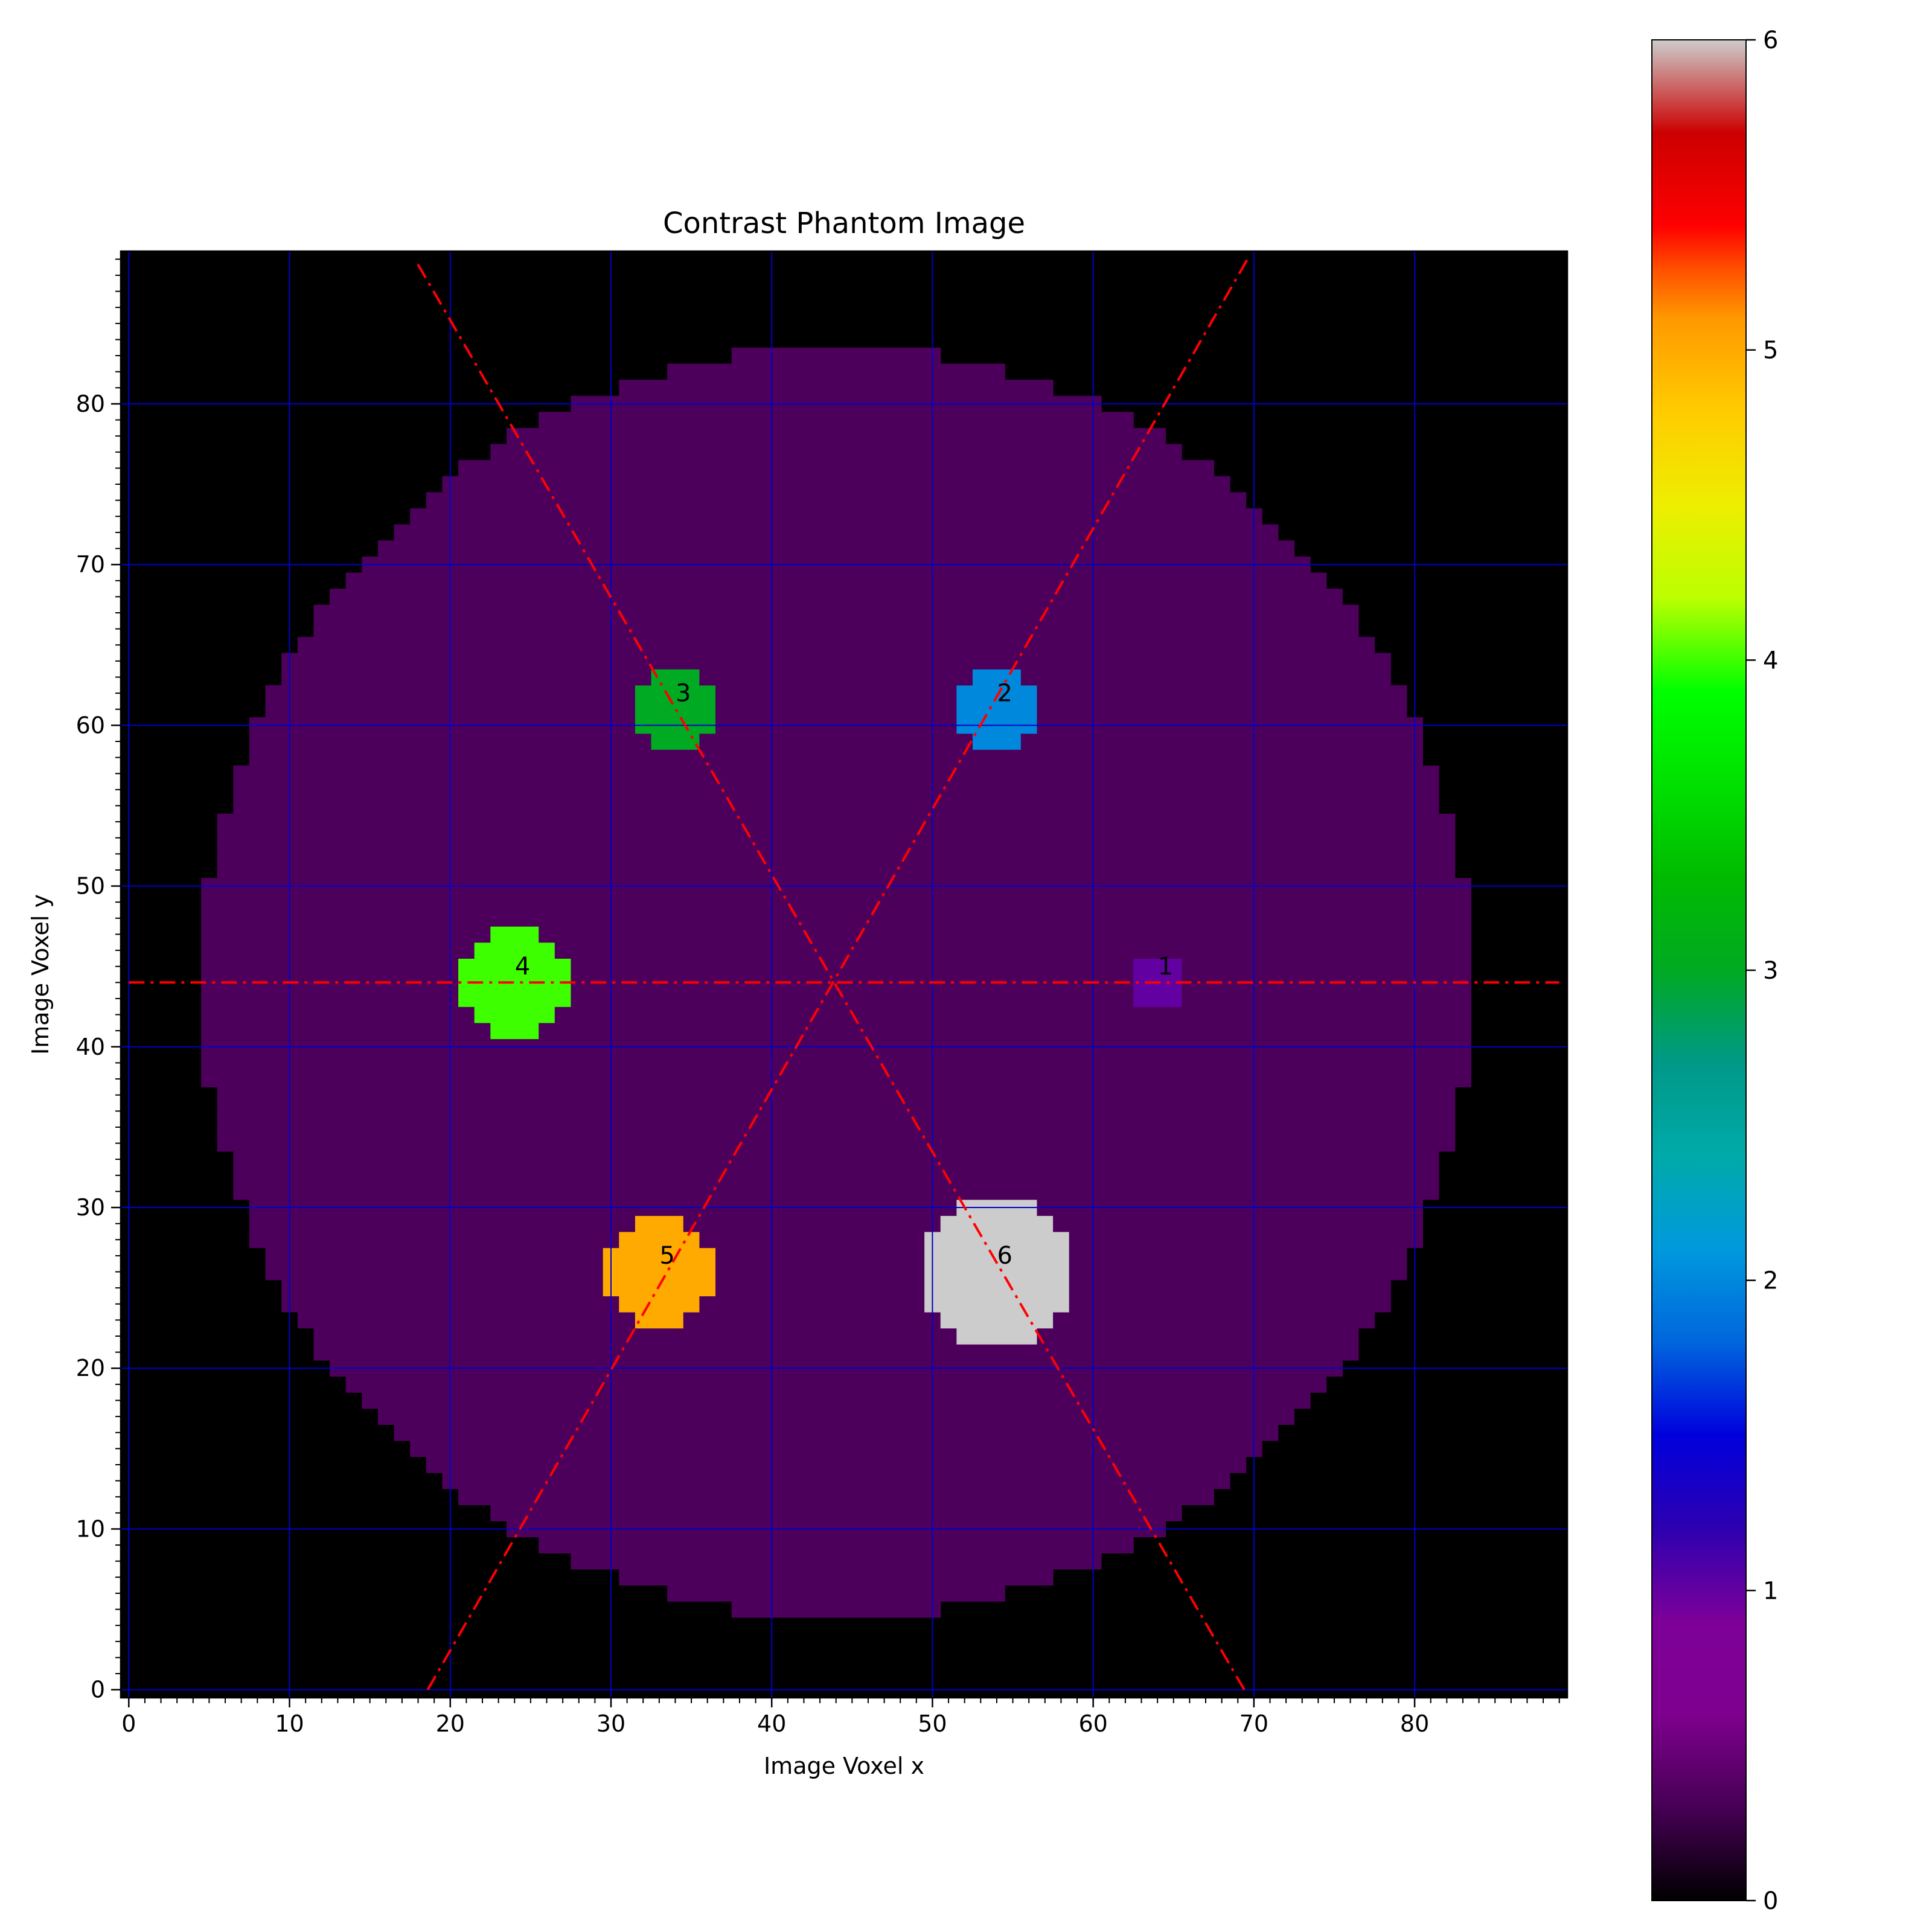 The image size is (1932, 1932). Describe the element at coordinates (523, 967) in the screenshot. I see `insert-label: 4` at that location.